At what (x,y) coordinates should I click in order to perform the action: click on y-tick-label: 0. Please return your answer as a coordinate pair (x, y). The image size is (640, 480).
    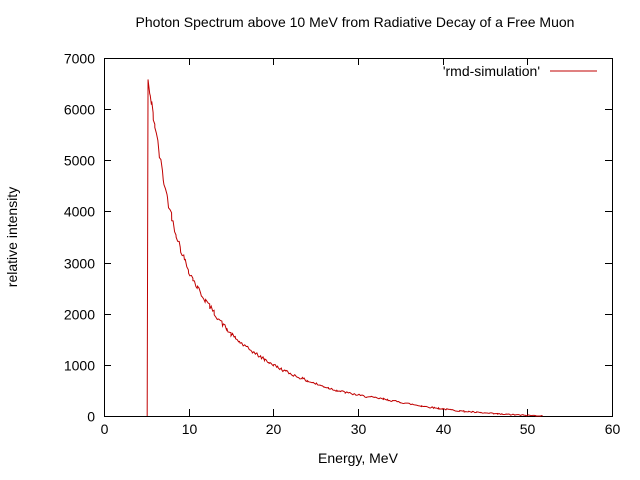
    Looking at the image, I should click on (91, 417).